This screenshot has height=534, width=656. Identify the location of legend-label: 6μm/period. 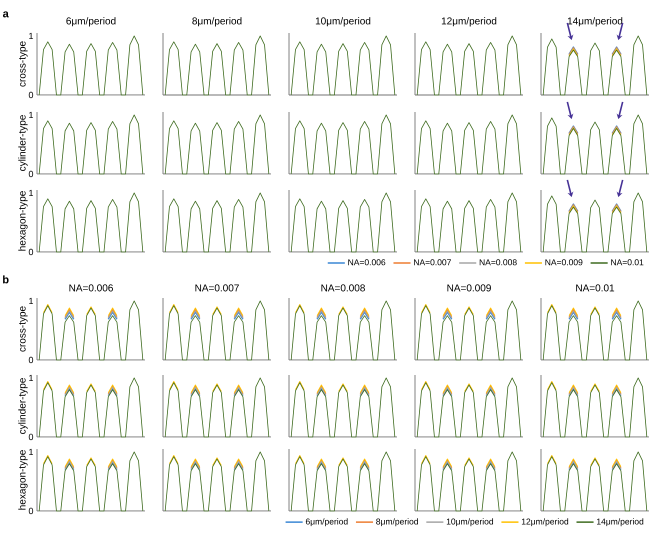
(327, 522).